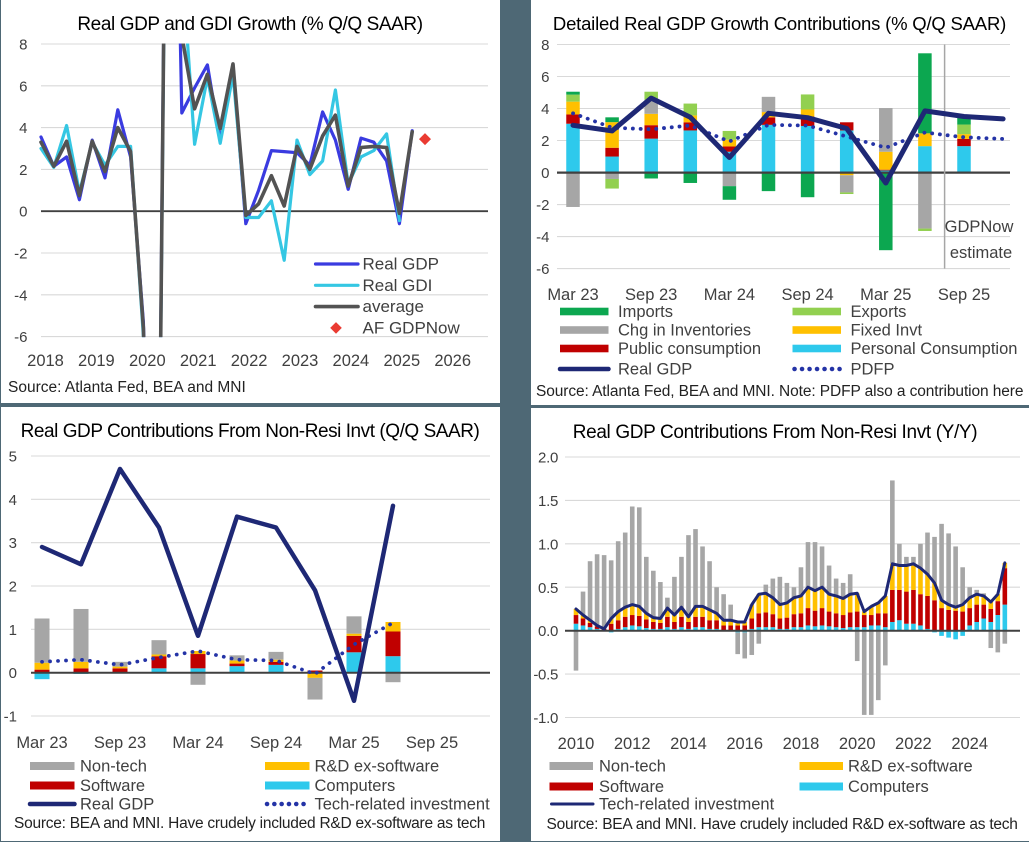 Image resolution: width=1029 pixels, height=842 pixels. Describe the element at coordinates (548, 458) in the screenshot. I see `svg-text: 2.0` at that location.